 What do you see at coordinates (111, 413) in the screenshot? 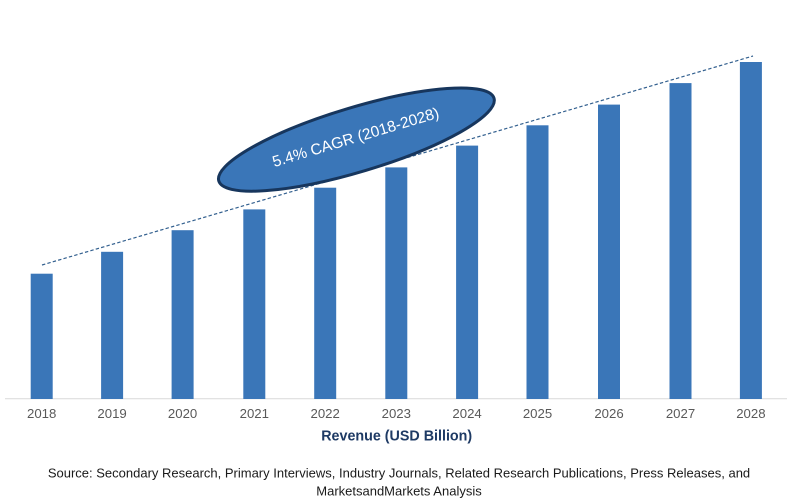
I see `svg-text: 2019` at bounding box center [111, 413].